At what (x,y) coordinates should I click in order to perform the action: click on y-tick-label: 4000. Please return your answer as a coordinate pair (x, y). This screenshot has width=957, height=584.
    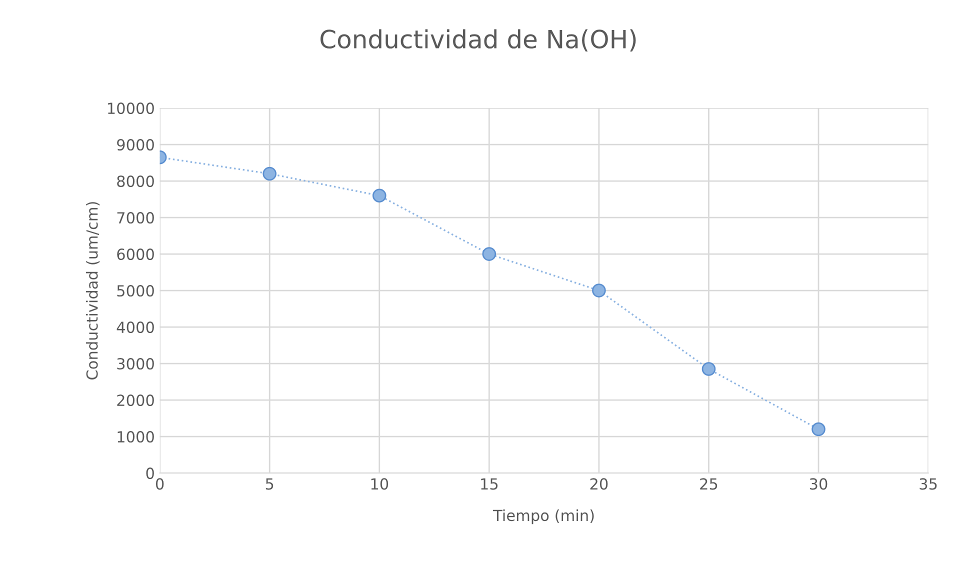
    Looking at the image, I should click on (135, 328).